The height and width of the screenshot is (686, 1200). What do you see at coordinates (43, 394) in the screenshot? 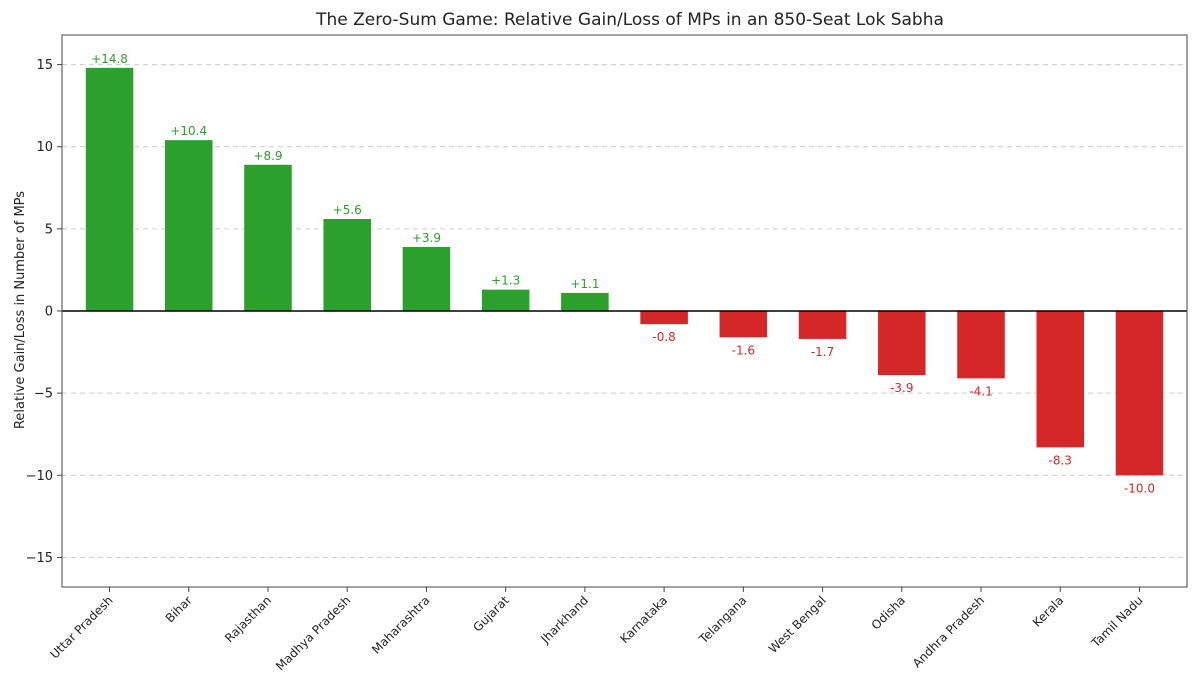
I see `y-tick-label: −5` at bounding box center [43, 394].